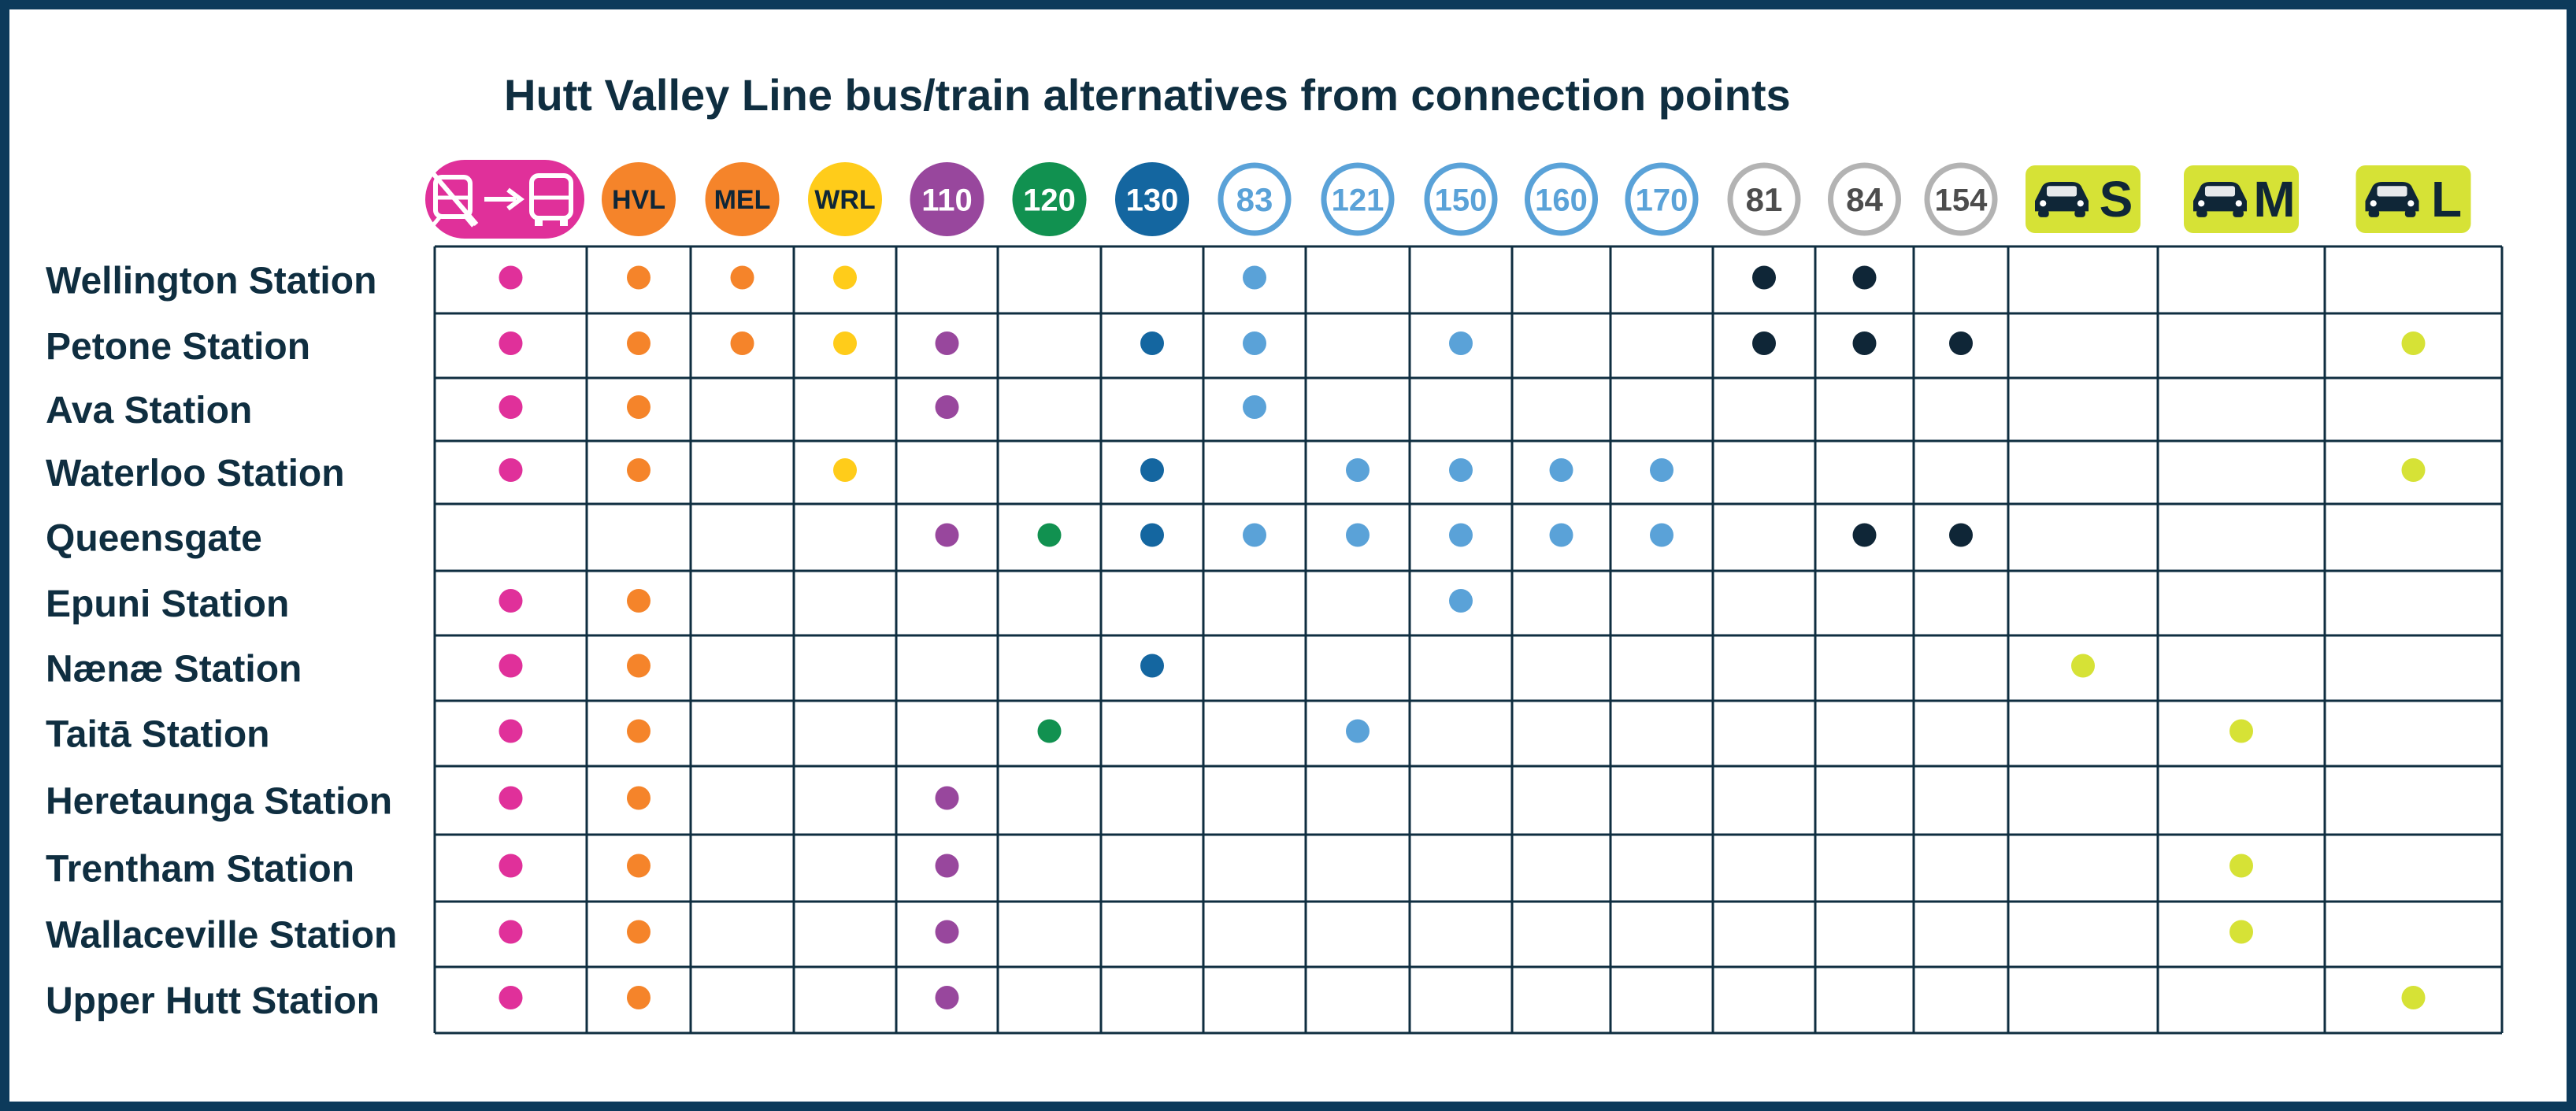 The width and height of the screenshot is (2576, 1111). I want to click on column-label: 160, so click(1561, 200).